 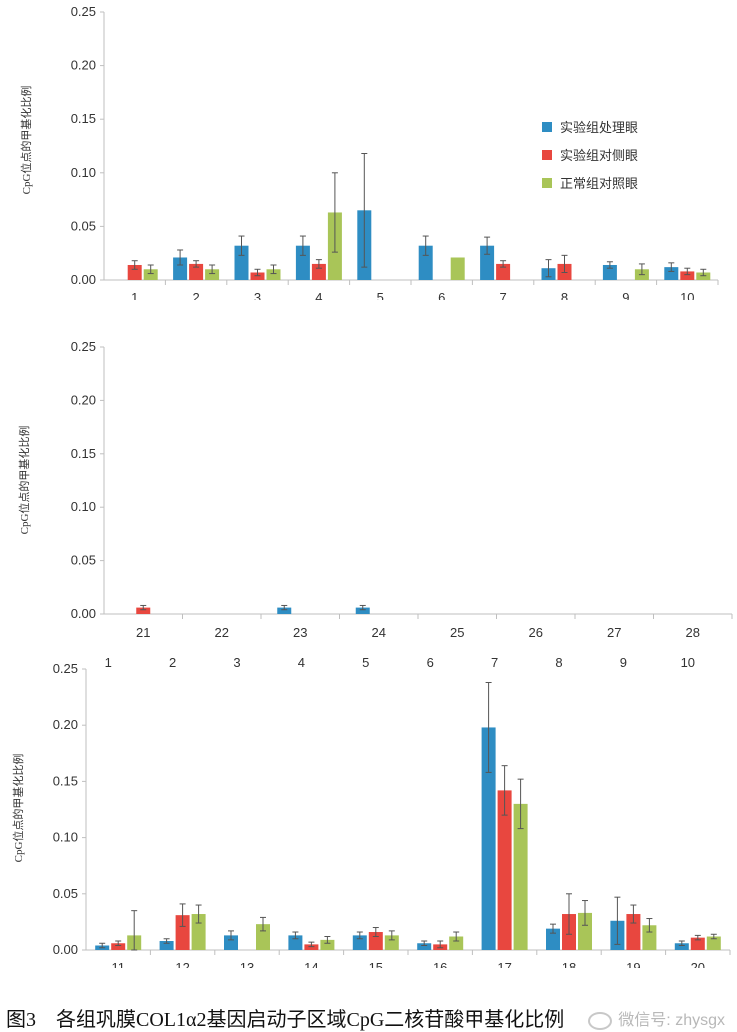 What do you see at coordinates (688, 662) in the screenshot?
I see `top-tick-label: 10` at bounding box center [688, 662].